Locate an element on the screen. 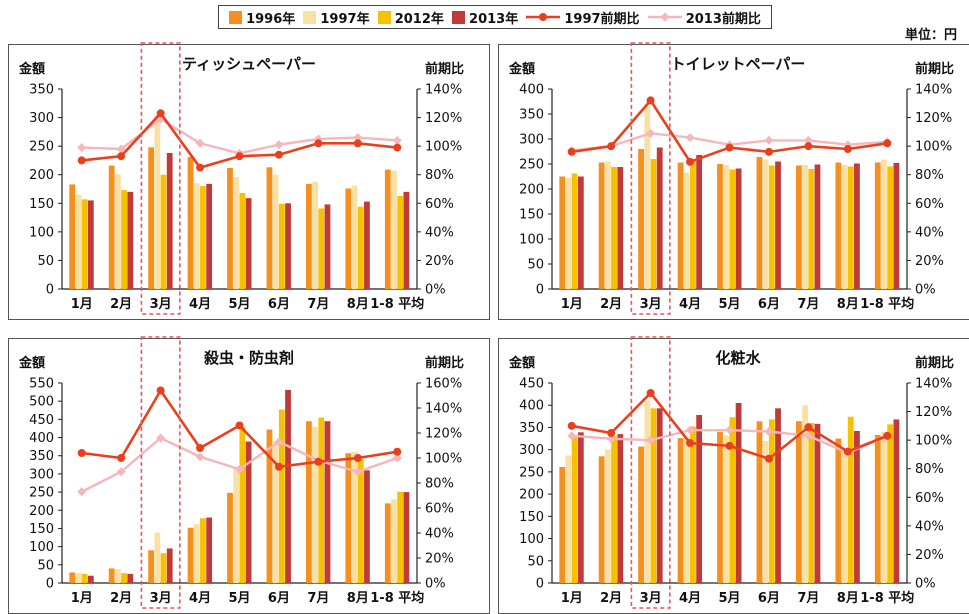  y-tick-label: 350 is located at coordinates (41, 456).